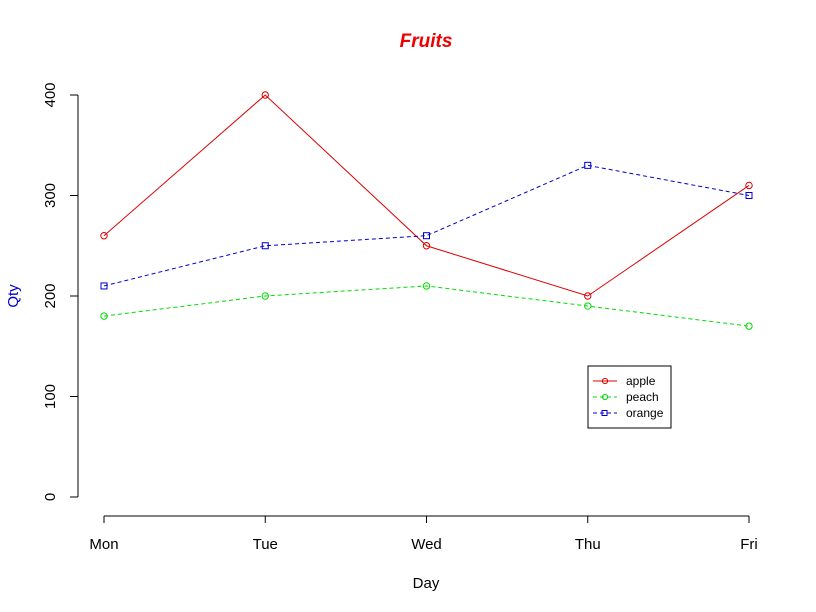 Image resolution: width=816 pixels, height=612 pixels. Describe the element at coordinates (426, 544) in the screenshot. I see `x-tick-label: Wed` at that location.